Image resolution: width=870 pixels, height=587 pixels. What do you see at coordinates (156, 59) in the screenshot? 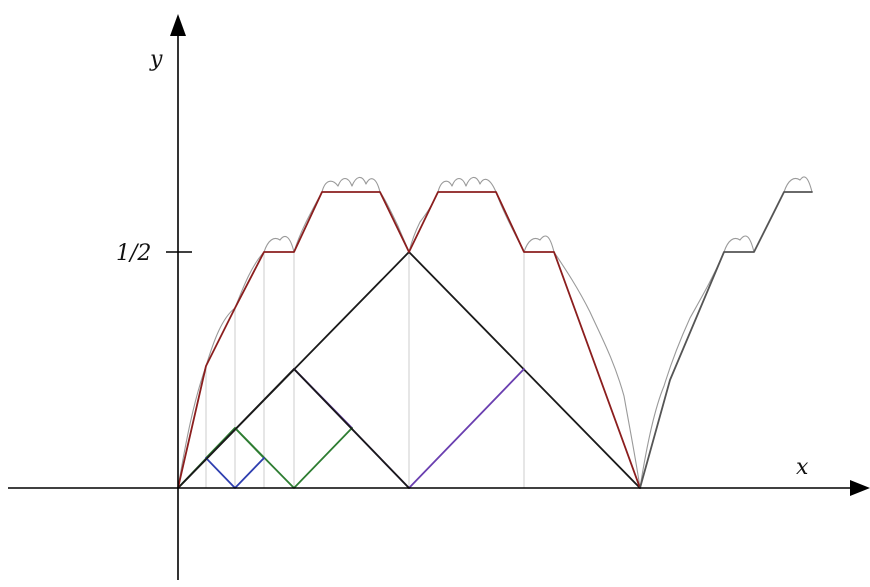
I see `y-axis-label: y` at bounding box center [156, 59].